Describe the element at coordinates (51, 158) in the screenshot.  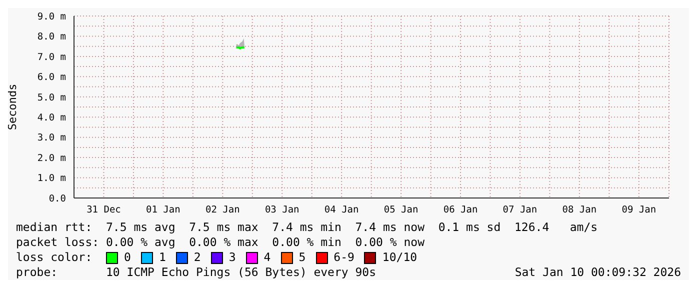
I see `y-tick-label: 2.0 m` at that location.